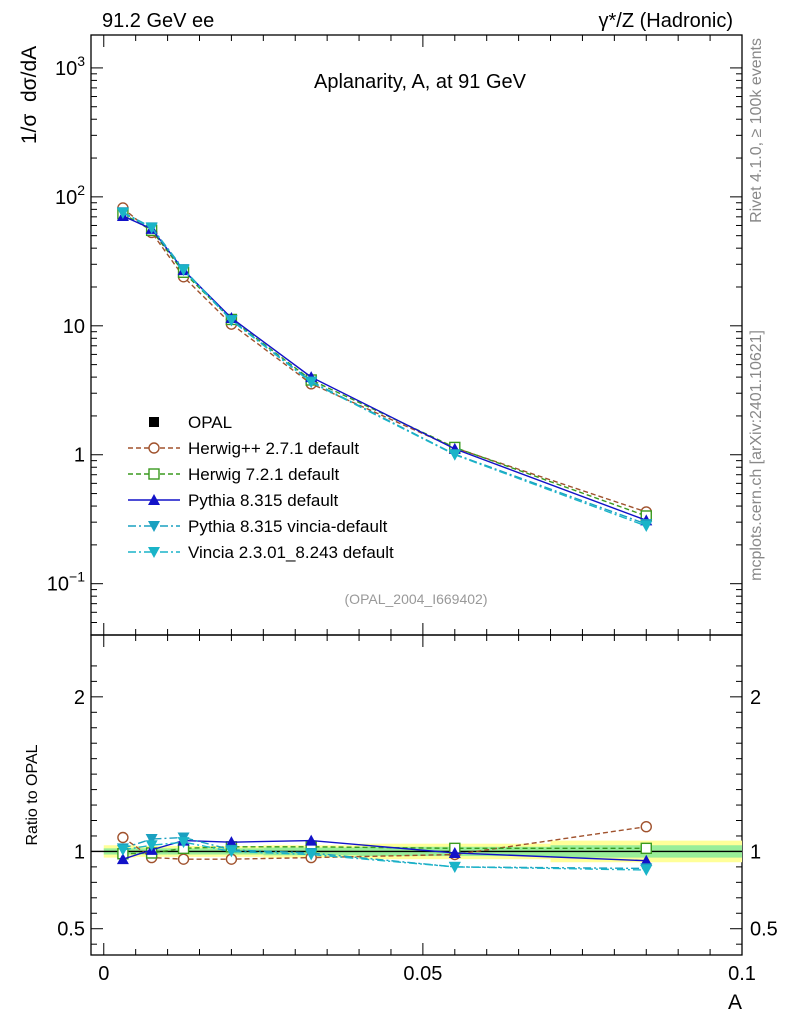 Image resolution: width=786 pixels, height=1024 pixels. What do you see at coordinates (755, 852) in the screenshot?
I see `ratio-y-tick-label-right: 1` at bounding box center [755, 852].